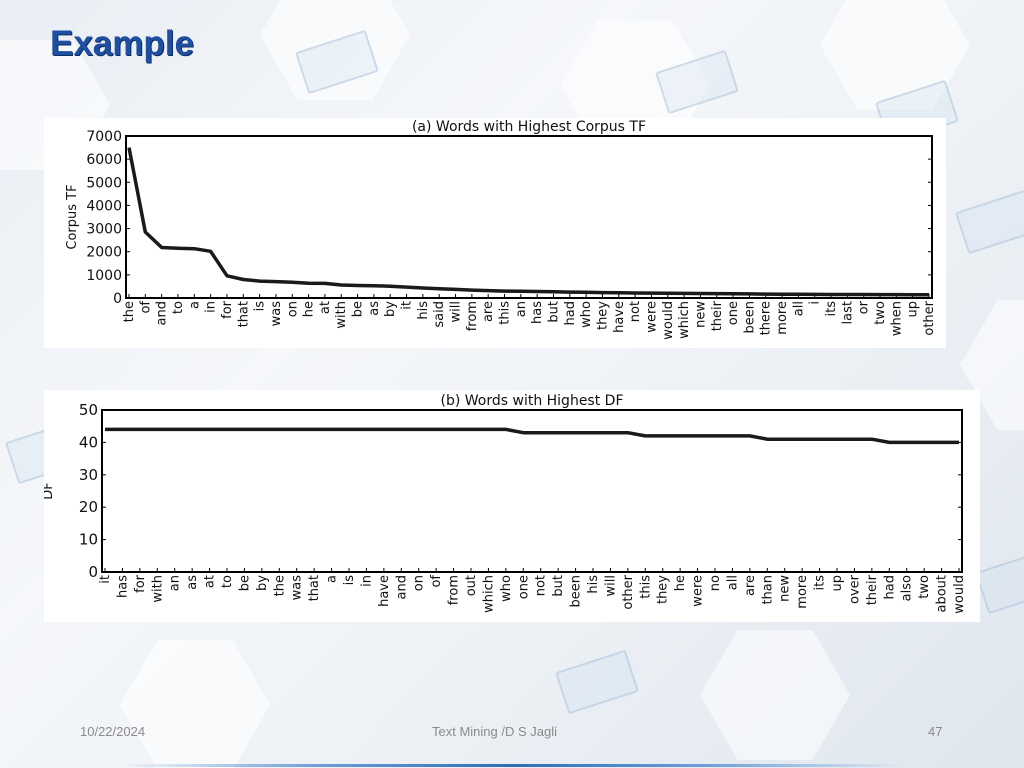 Image resolution: width=1024 pixels, height=768 pixels. What do you see at coordinates (88, 540) in the screenshot?
I see `df-chart-ytick-label: 10` at bounding box center [88, 540].